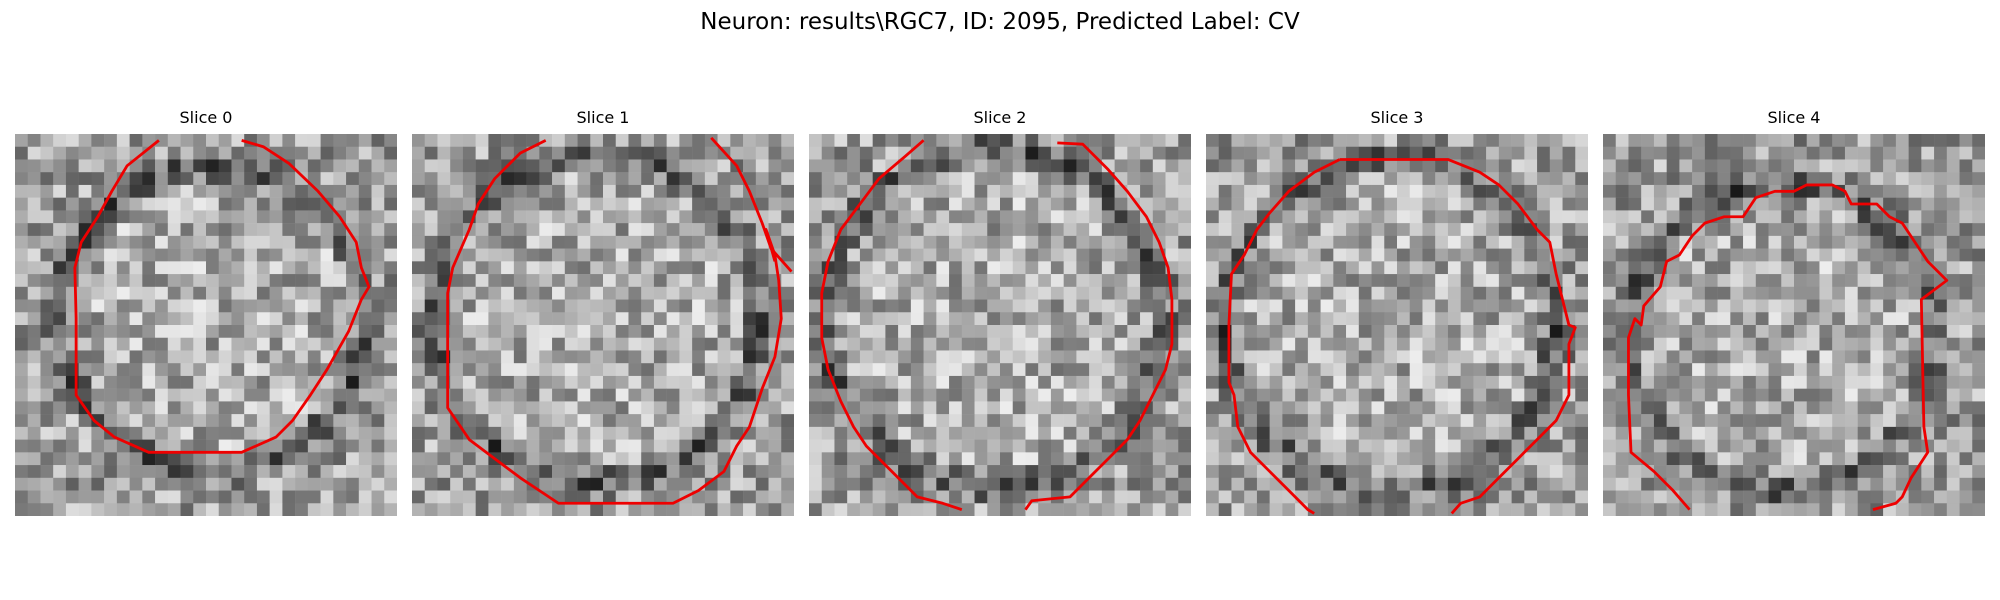 The width and height of the screenshot is (2000, 600). I want to click on slice-panel-0: Slice 0, so click(206, 312).